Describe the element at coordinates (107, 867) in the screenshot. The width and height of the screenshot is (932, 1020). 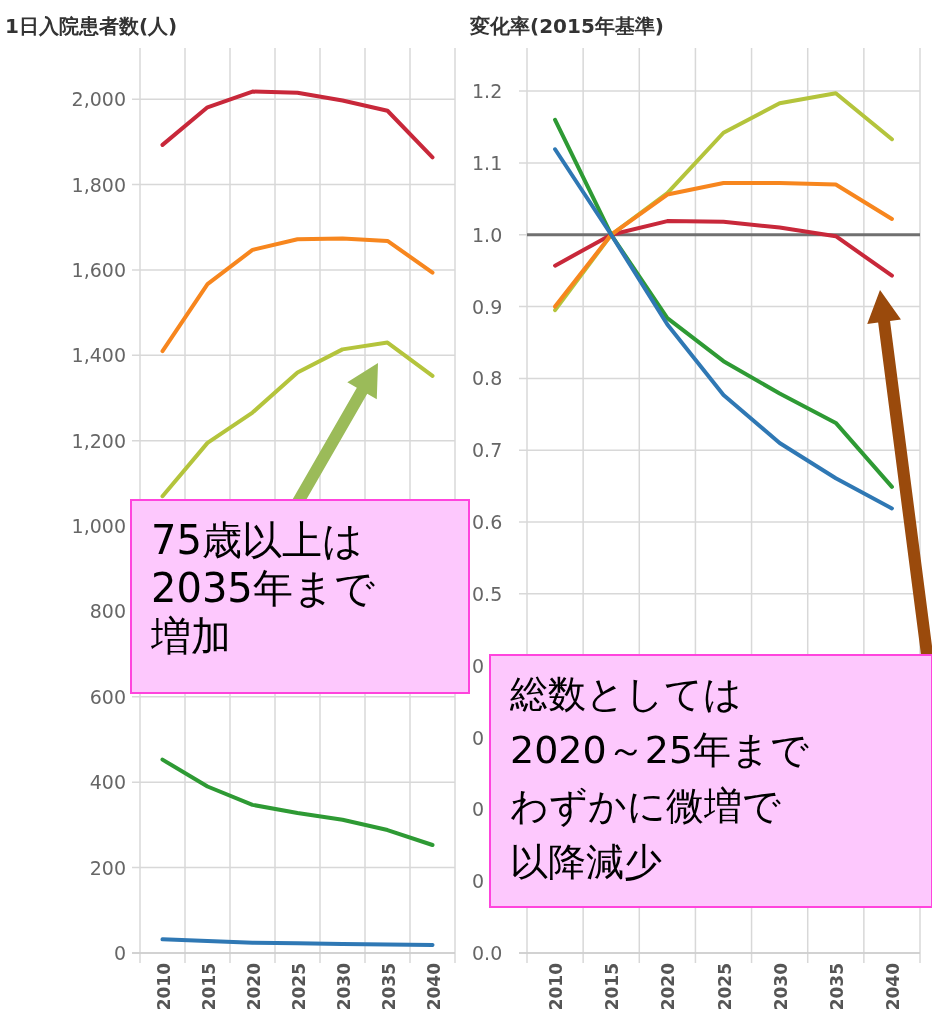
I see `y-tick-label: 200` at that location.